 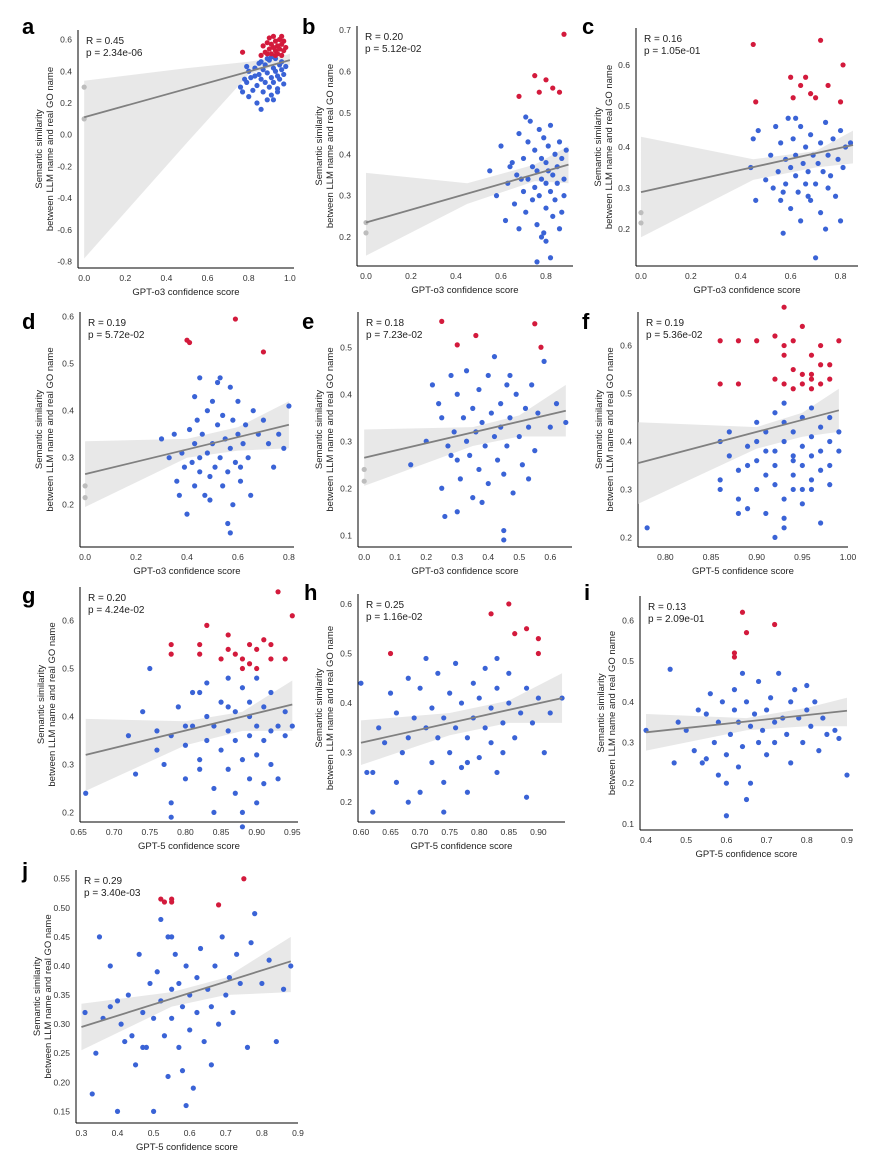 I want to click on x-tick-label: 0.2, so click(x=426, y=557).